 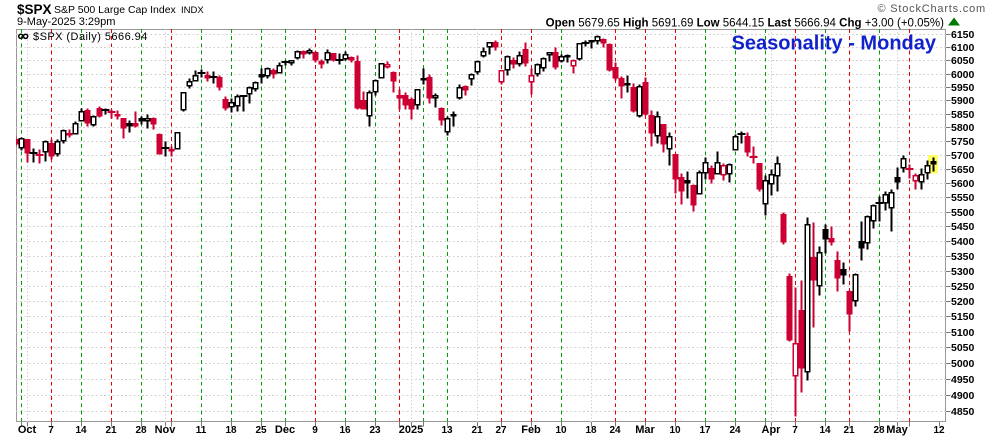 What do you see at coordinates (531, 430) in the screenshot?
I see `svg-text: Feb` at bounding box center [531, 430].